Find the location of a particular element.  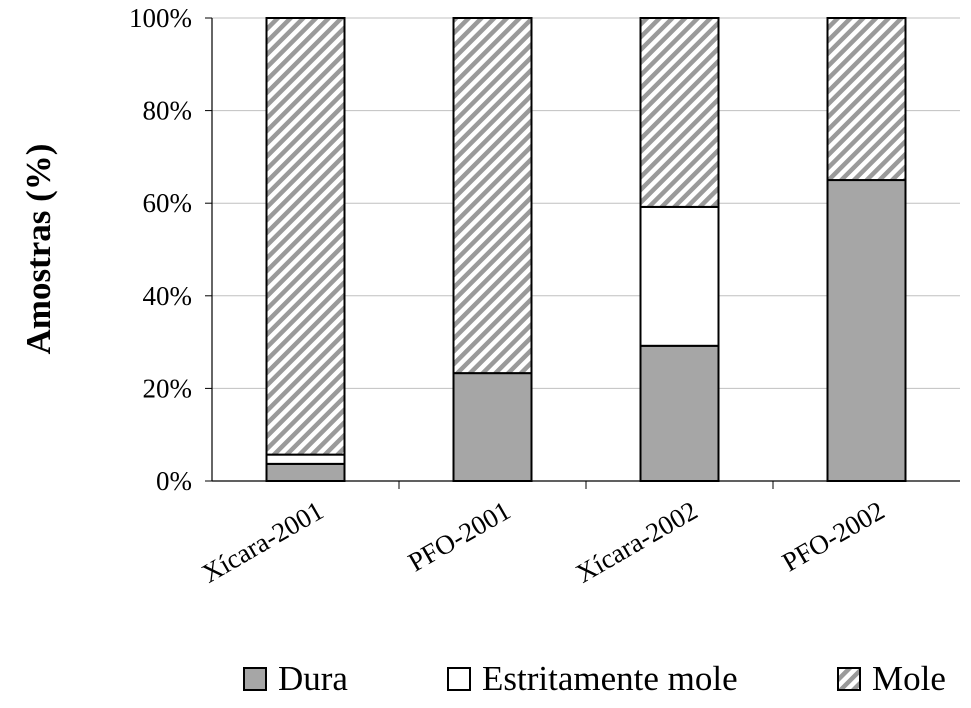

y-tick-label: 40% is located at coordinates (168, 296).